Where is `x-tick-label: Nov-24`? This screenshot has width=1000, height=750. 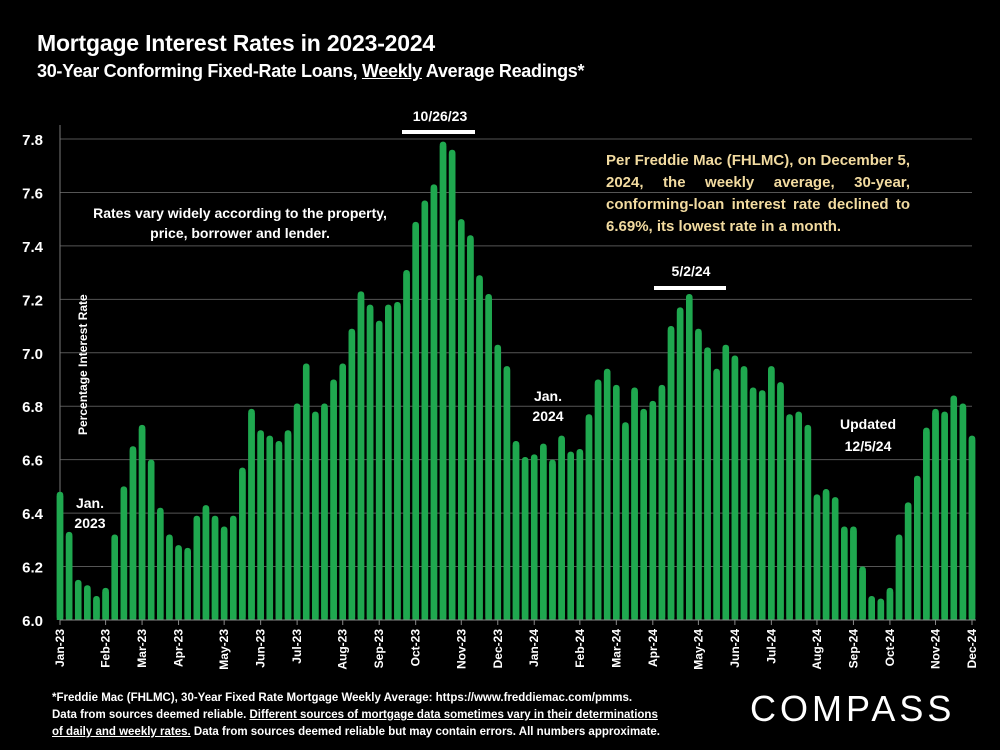 x-tick-label: Nov-24 is located at coordinates (936, 649).